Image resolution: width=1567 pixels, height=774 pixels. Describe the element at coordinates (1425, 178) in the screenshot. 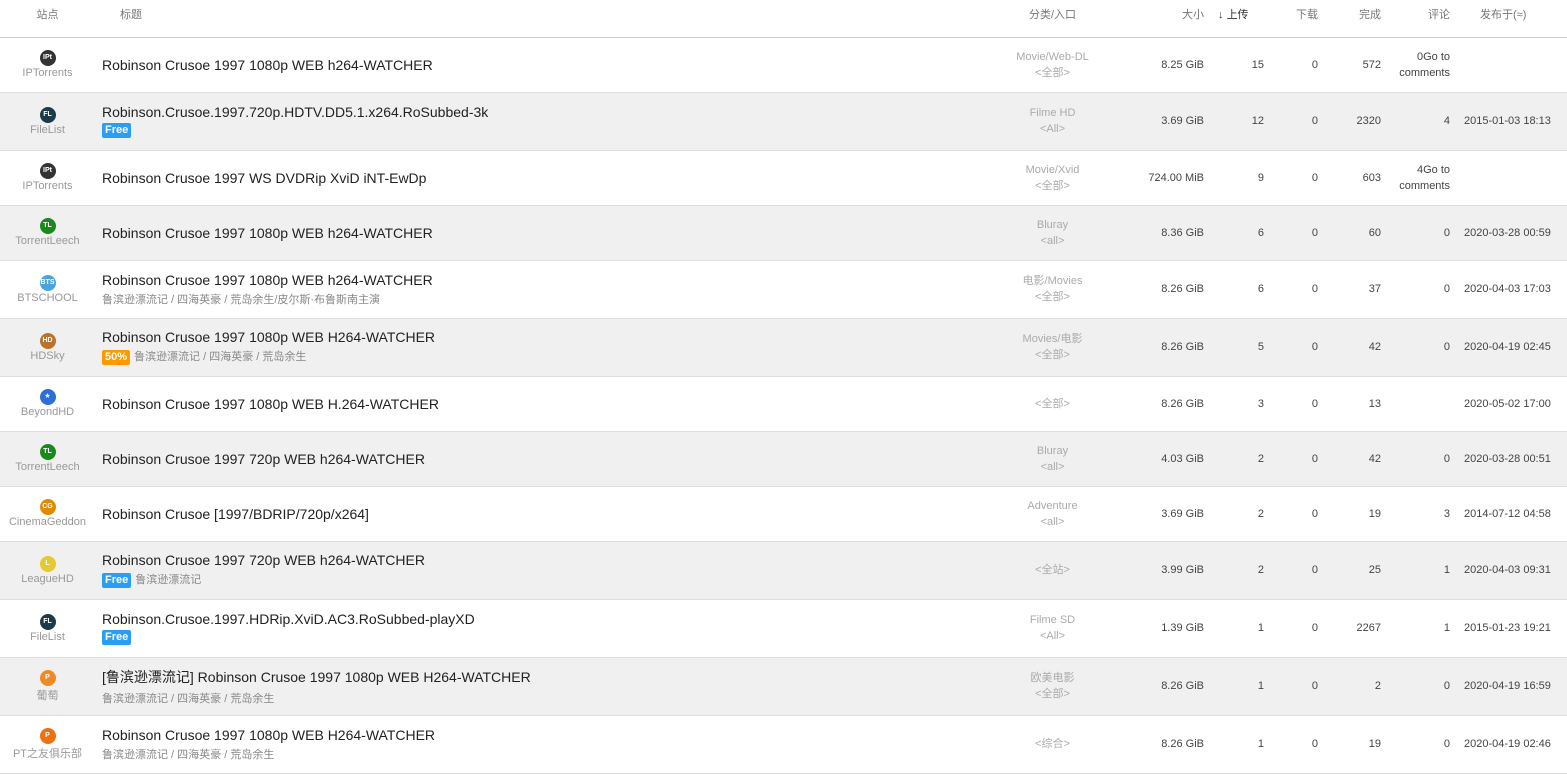

I see `comments: 4Go to comments` at that location.